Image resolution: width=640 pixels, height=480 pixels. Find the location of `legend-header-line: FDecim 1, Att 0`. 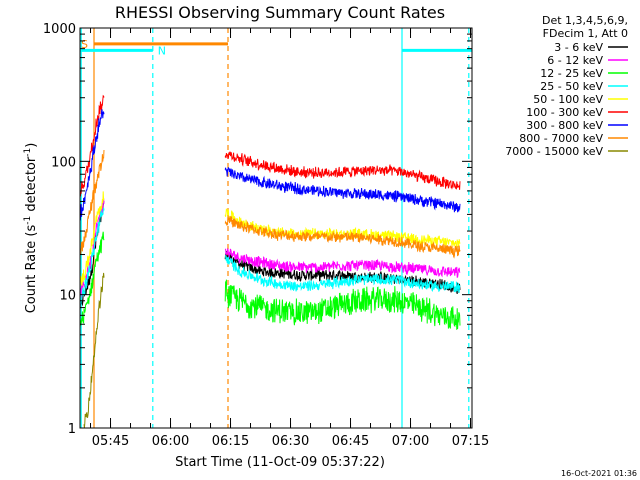

legend-header-line: FDecim 1, Att 0 is located at coordinates (585, 33).